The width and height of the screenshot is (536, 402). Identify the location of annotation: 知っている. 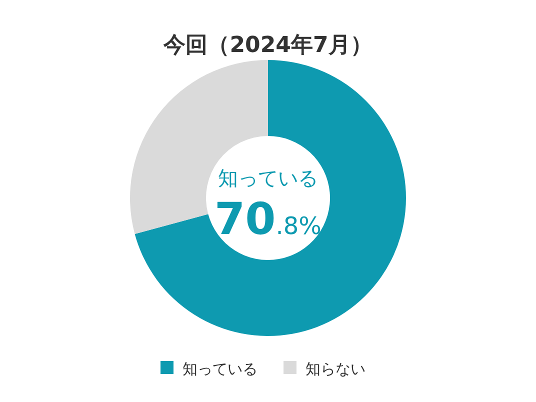
(268, 178).